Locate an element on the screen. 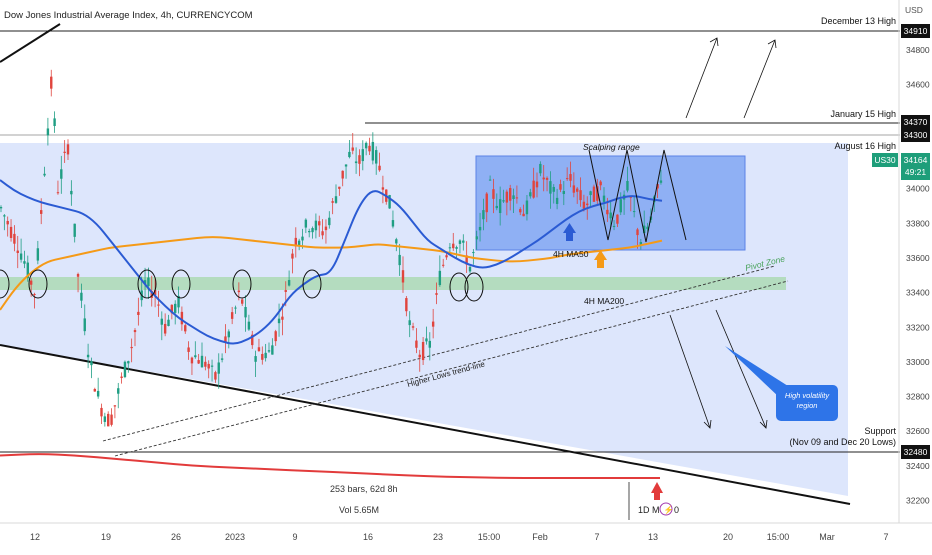  symbol-badge: US30 is located at coordinates (885, 160).